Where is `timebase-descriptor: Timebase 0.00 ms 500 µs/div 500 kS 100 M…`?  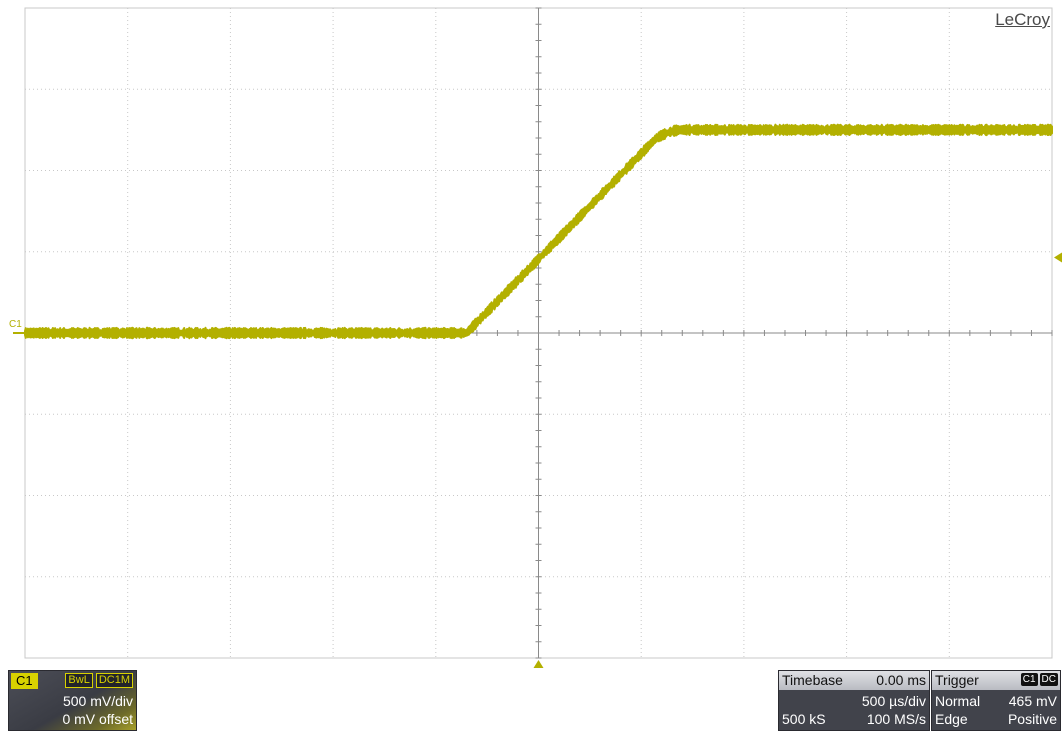
timebase-descriptor: Timebase 0.00 ms 500 µs/div 500 kS 100 M… is located at coordinates (854, 700).